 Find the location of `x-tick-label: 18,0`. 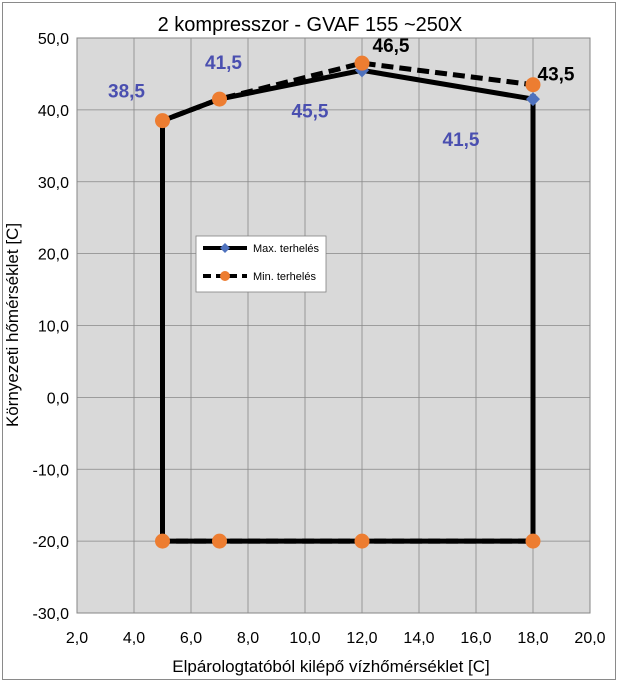

x-tick-label: 18,0 is located at coordinates (532, 638).